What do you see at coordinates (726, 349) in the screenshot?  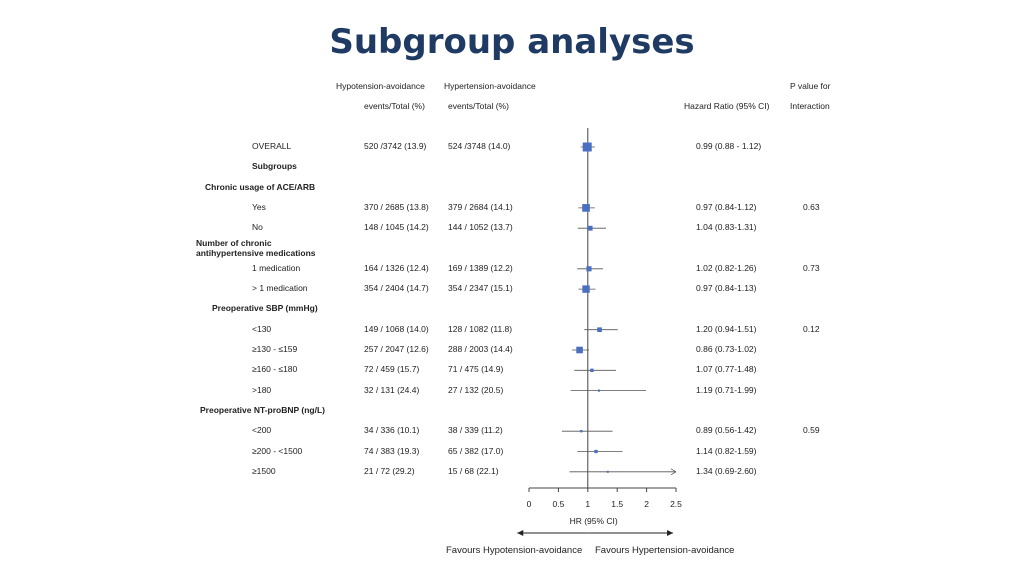 I see `hr-ci-cell: 0.86 (0.73-1.02)` at bounding box center [726, 349].